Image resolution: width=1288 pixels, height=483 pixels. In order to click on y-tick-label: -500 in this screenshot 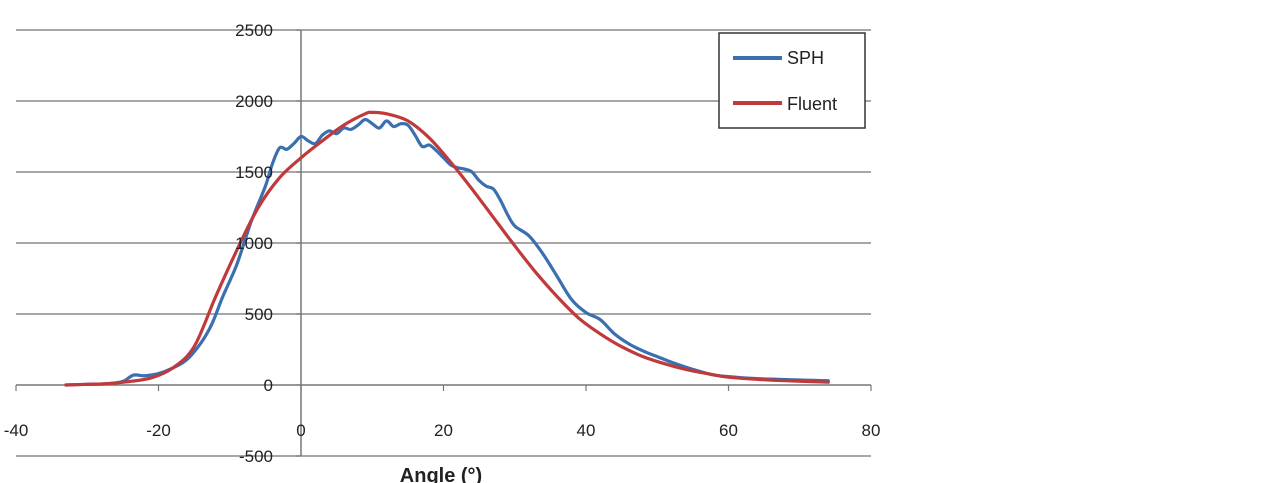, I will do `click(256, 456)`.